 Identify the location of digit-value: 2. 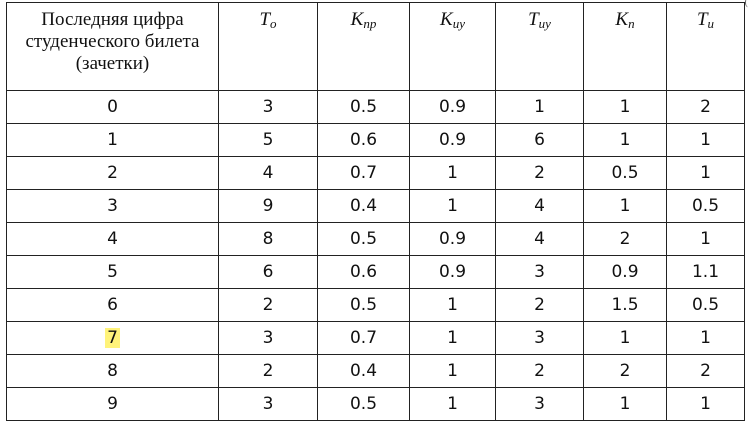
(112, 173).